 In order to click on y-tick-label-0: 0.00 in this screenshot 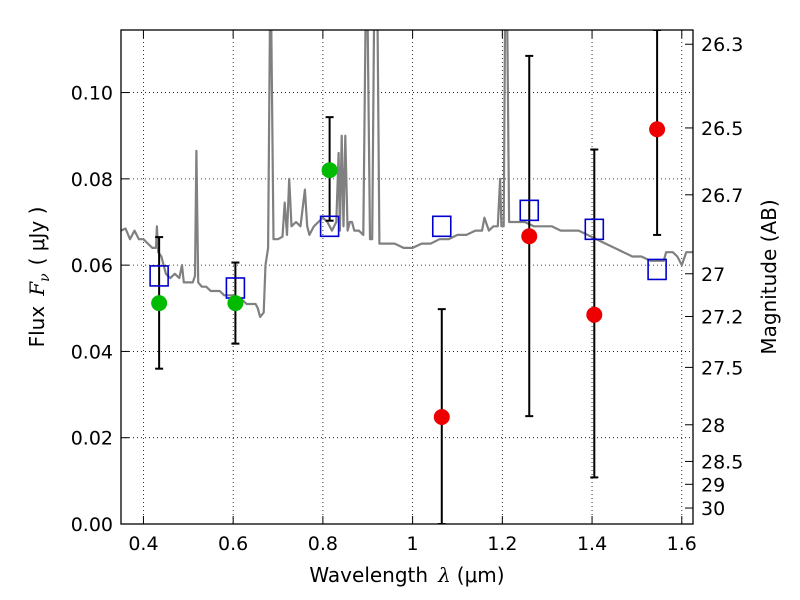, I will do `click(92, 525)`.